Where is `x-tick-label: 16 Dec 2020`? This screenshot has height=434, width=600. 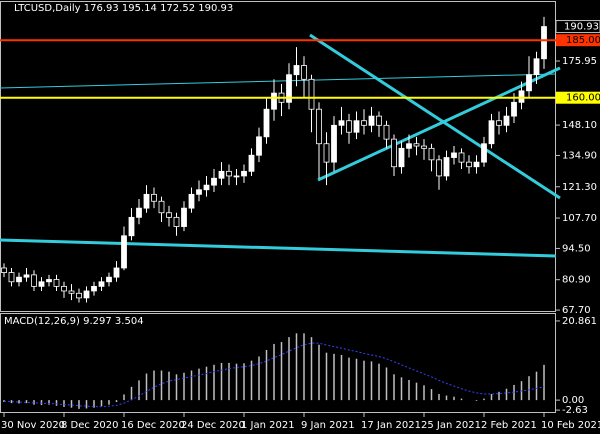 x-tick-label: 16 Dec 2020 is located at coordinates (153, 425).